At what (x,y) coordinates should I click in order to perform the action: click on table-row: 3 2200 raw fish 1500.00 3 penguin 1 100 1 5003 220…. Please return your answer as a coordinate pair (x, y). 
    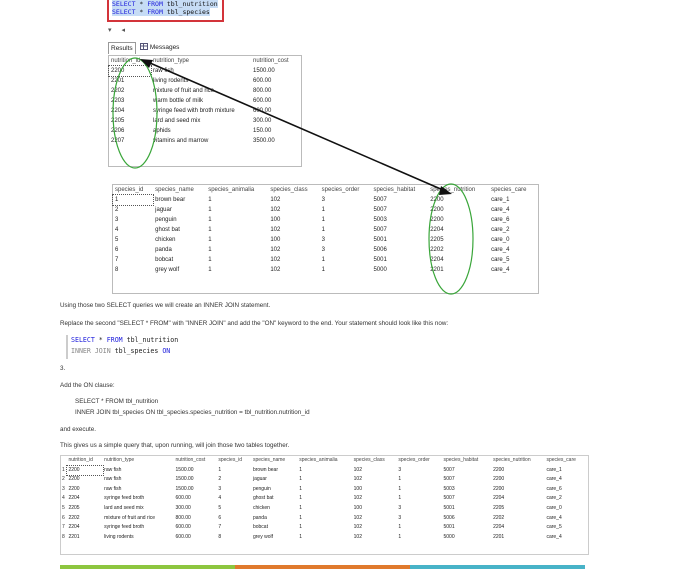
    Looking at the image, I should click on (324, 490).